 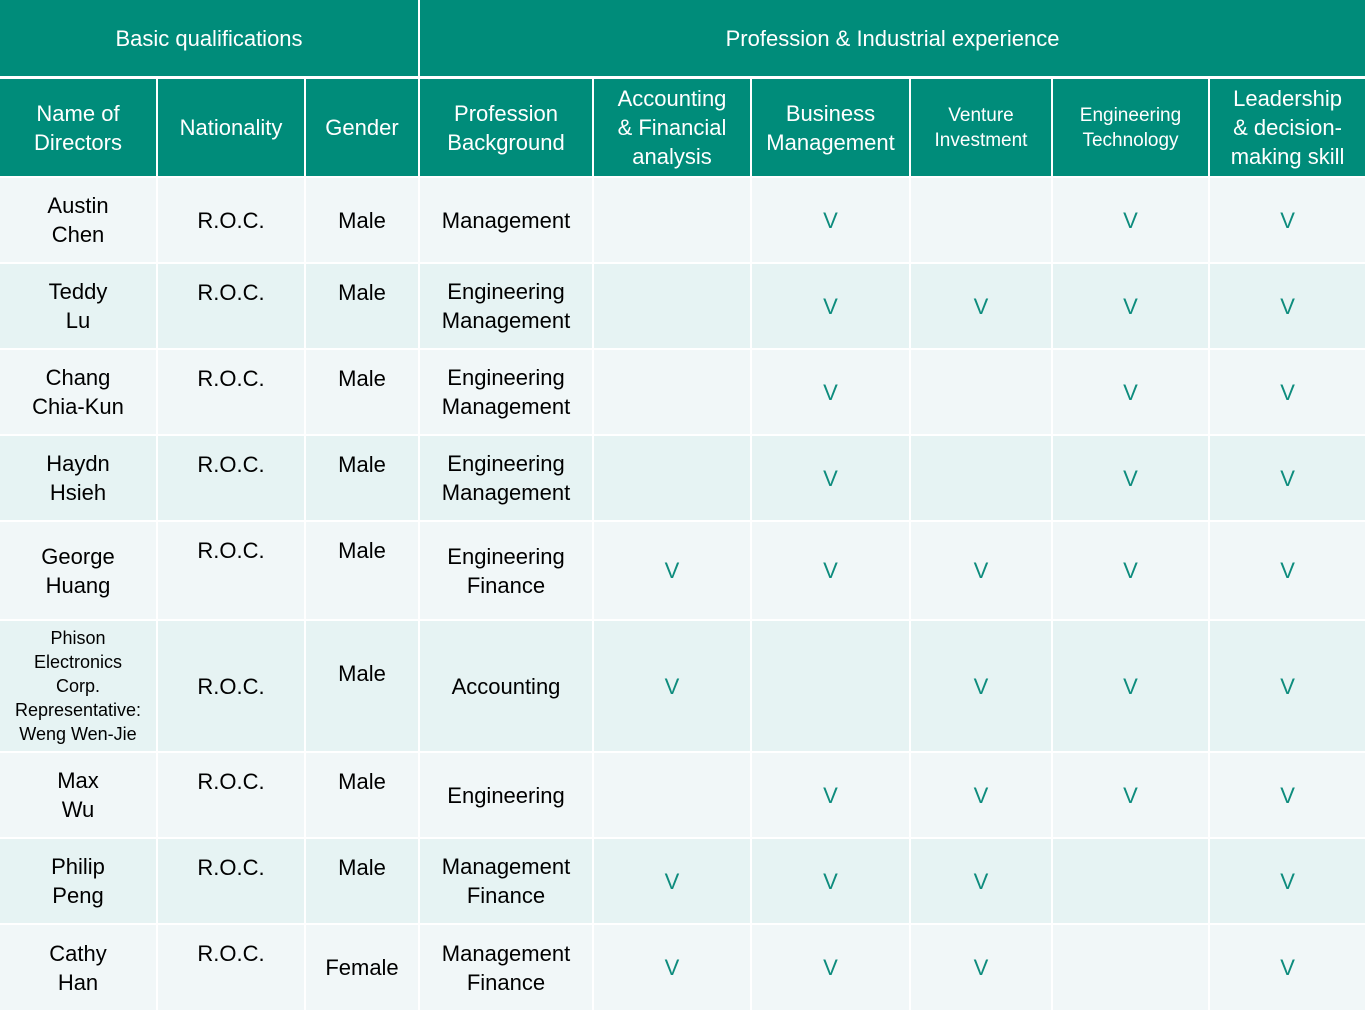 I want to click on header-profession-industrial-experience: Profession & Industrial experience, so click(x=892, y=39).